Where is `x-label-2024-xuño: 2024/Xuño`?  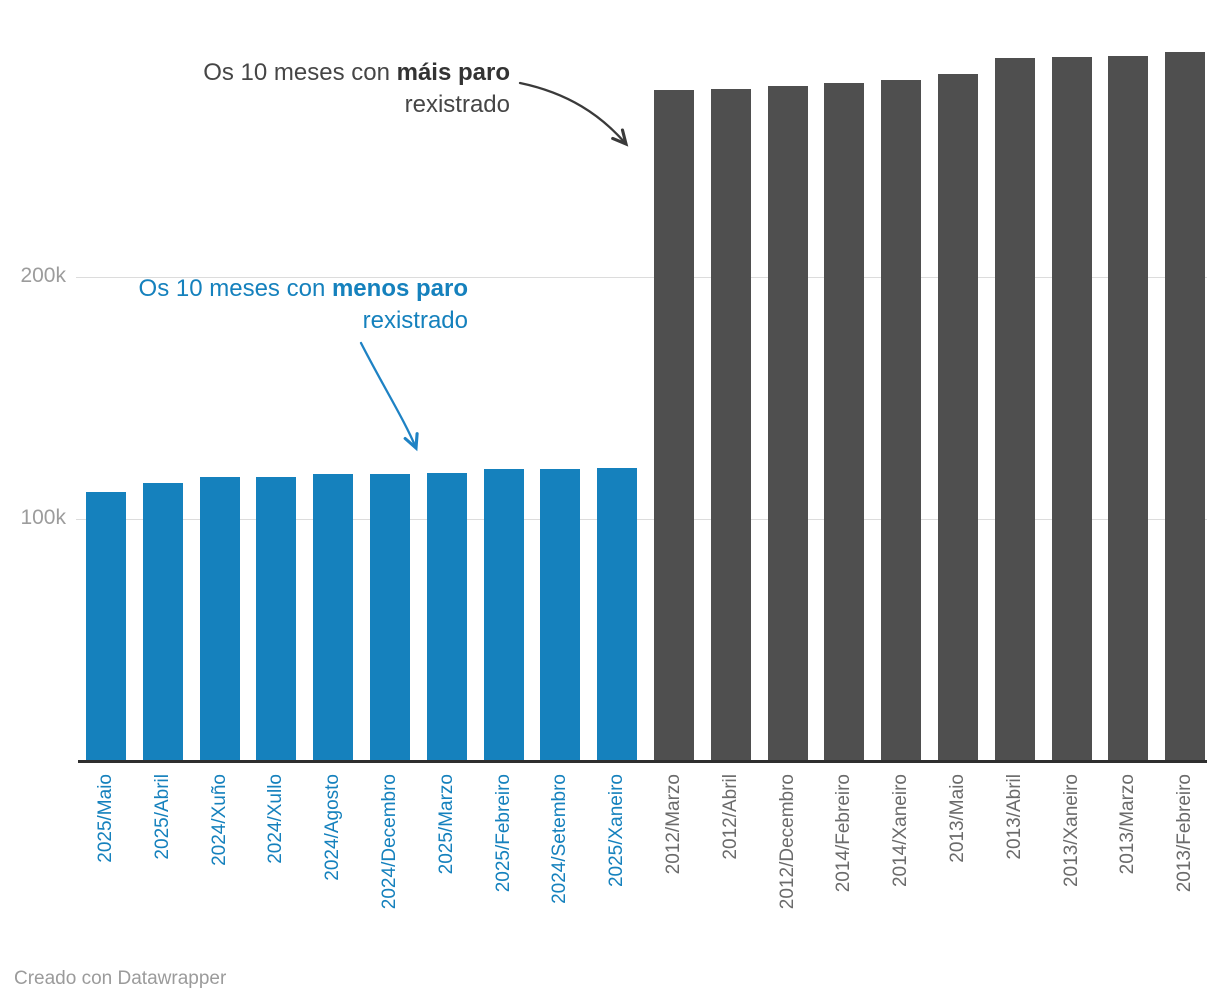
x-label-2024-xuño: 2024/Xuño is located at coordinates (219, 820).